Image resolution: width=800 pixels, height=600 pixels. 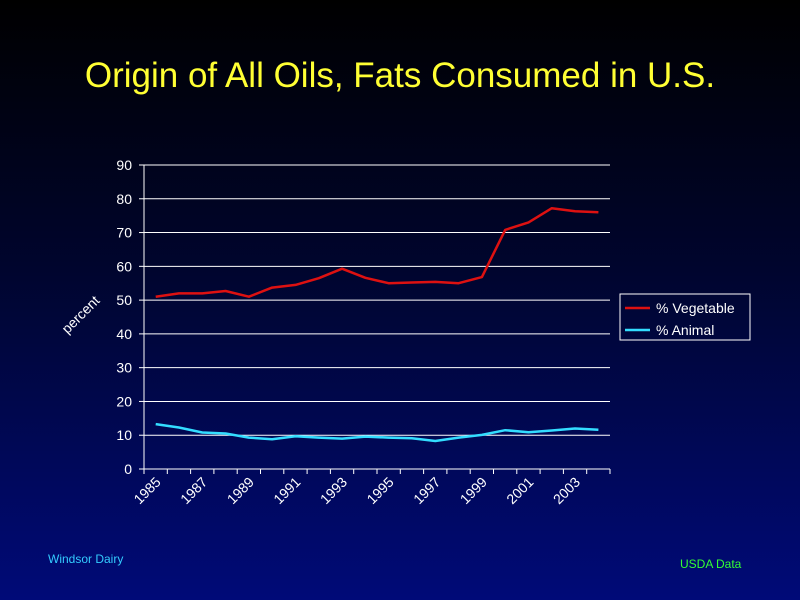 What do you see at coordinates (695, 308) in the screenshot?
I see `legend-label: % Vegetable` at bounding box center [695, 308].